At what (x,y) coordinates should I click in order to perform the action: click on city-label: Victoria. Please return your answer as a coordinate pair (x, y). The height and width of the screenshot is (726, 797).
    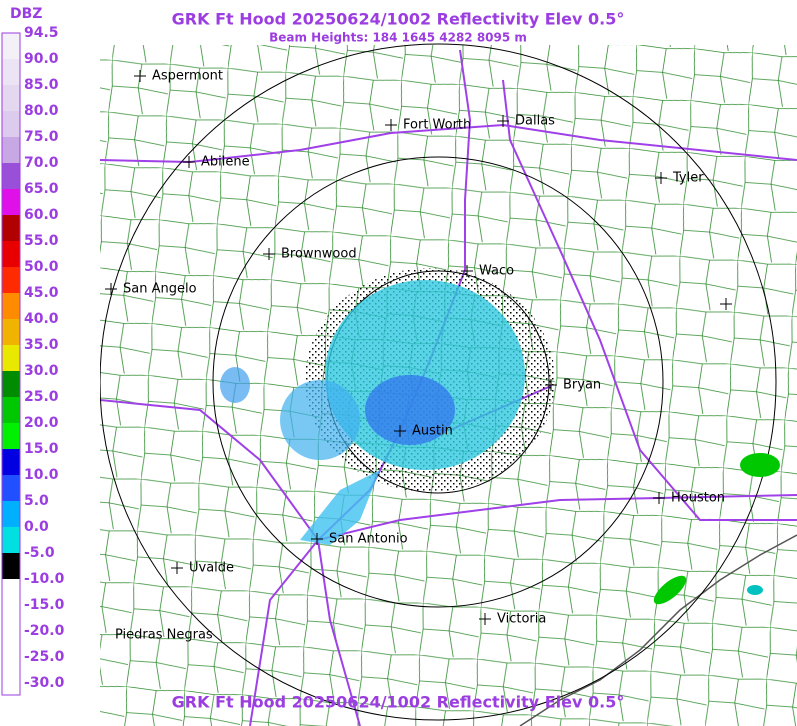
    Looking at the image, I should click on (521, 619).